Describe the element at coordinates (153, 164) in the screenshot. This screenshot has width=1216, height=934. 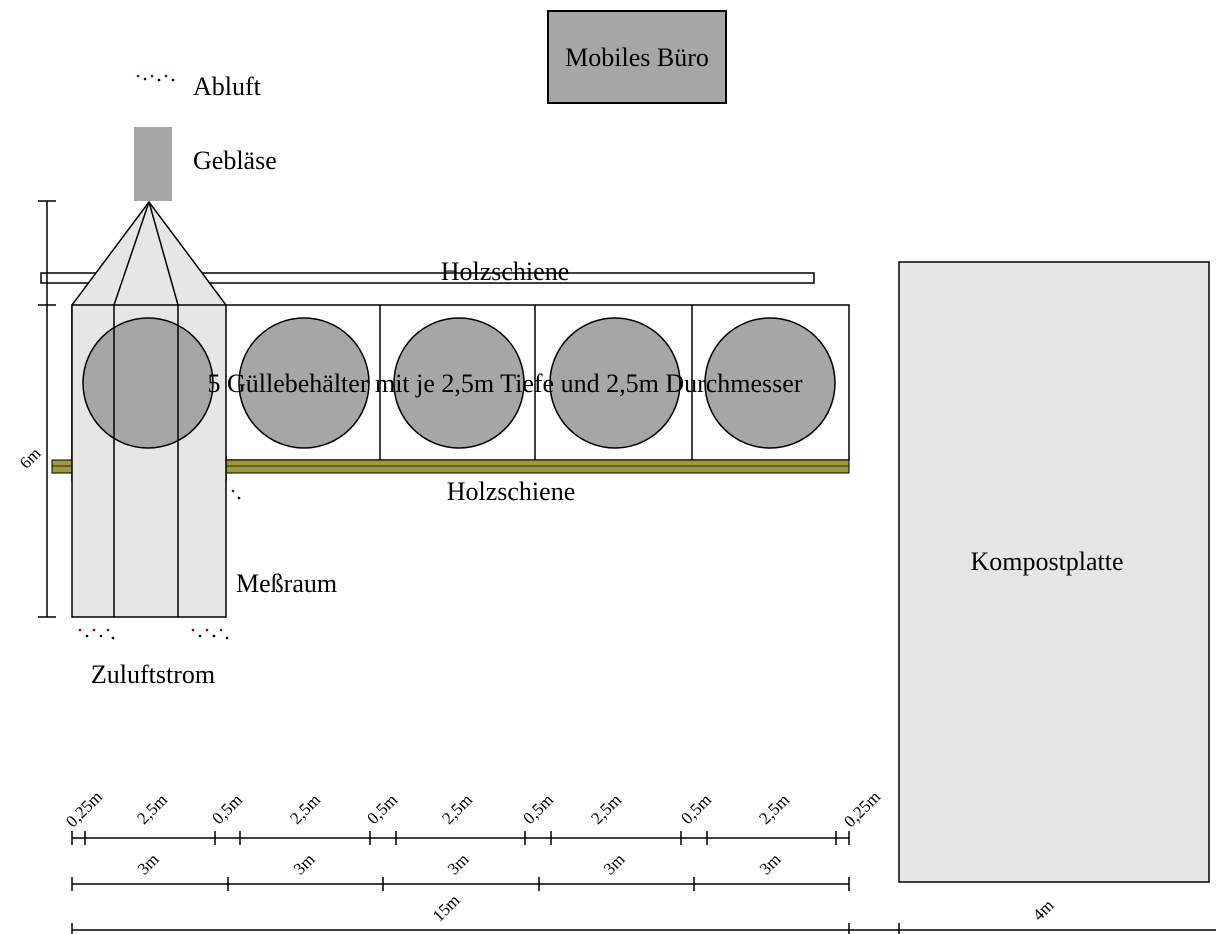
I see `blower-box` at that location.